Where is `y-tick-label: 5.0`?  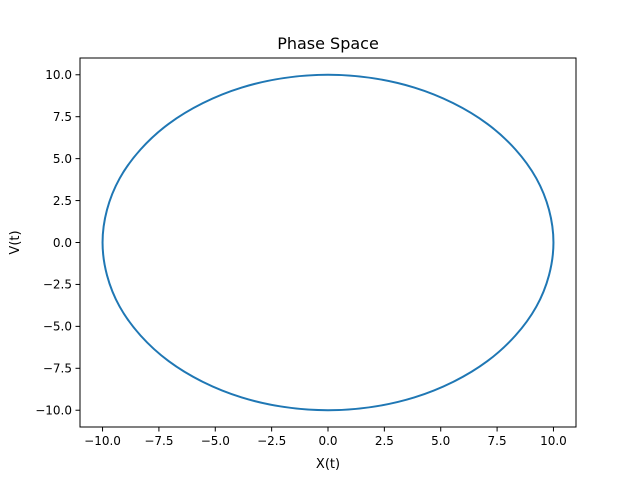
y-tick-label: 5.0 is located at coordinates (62, 159).